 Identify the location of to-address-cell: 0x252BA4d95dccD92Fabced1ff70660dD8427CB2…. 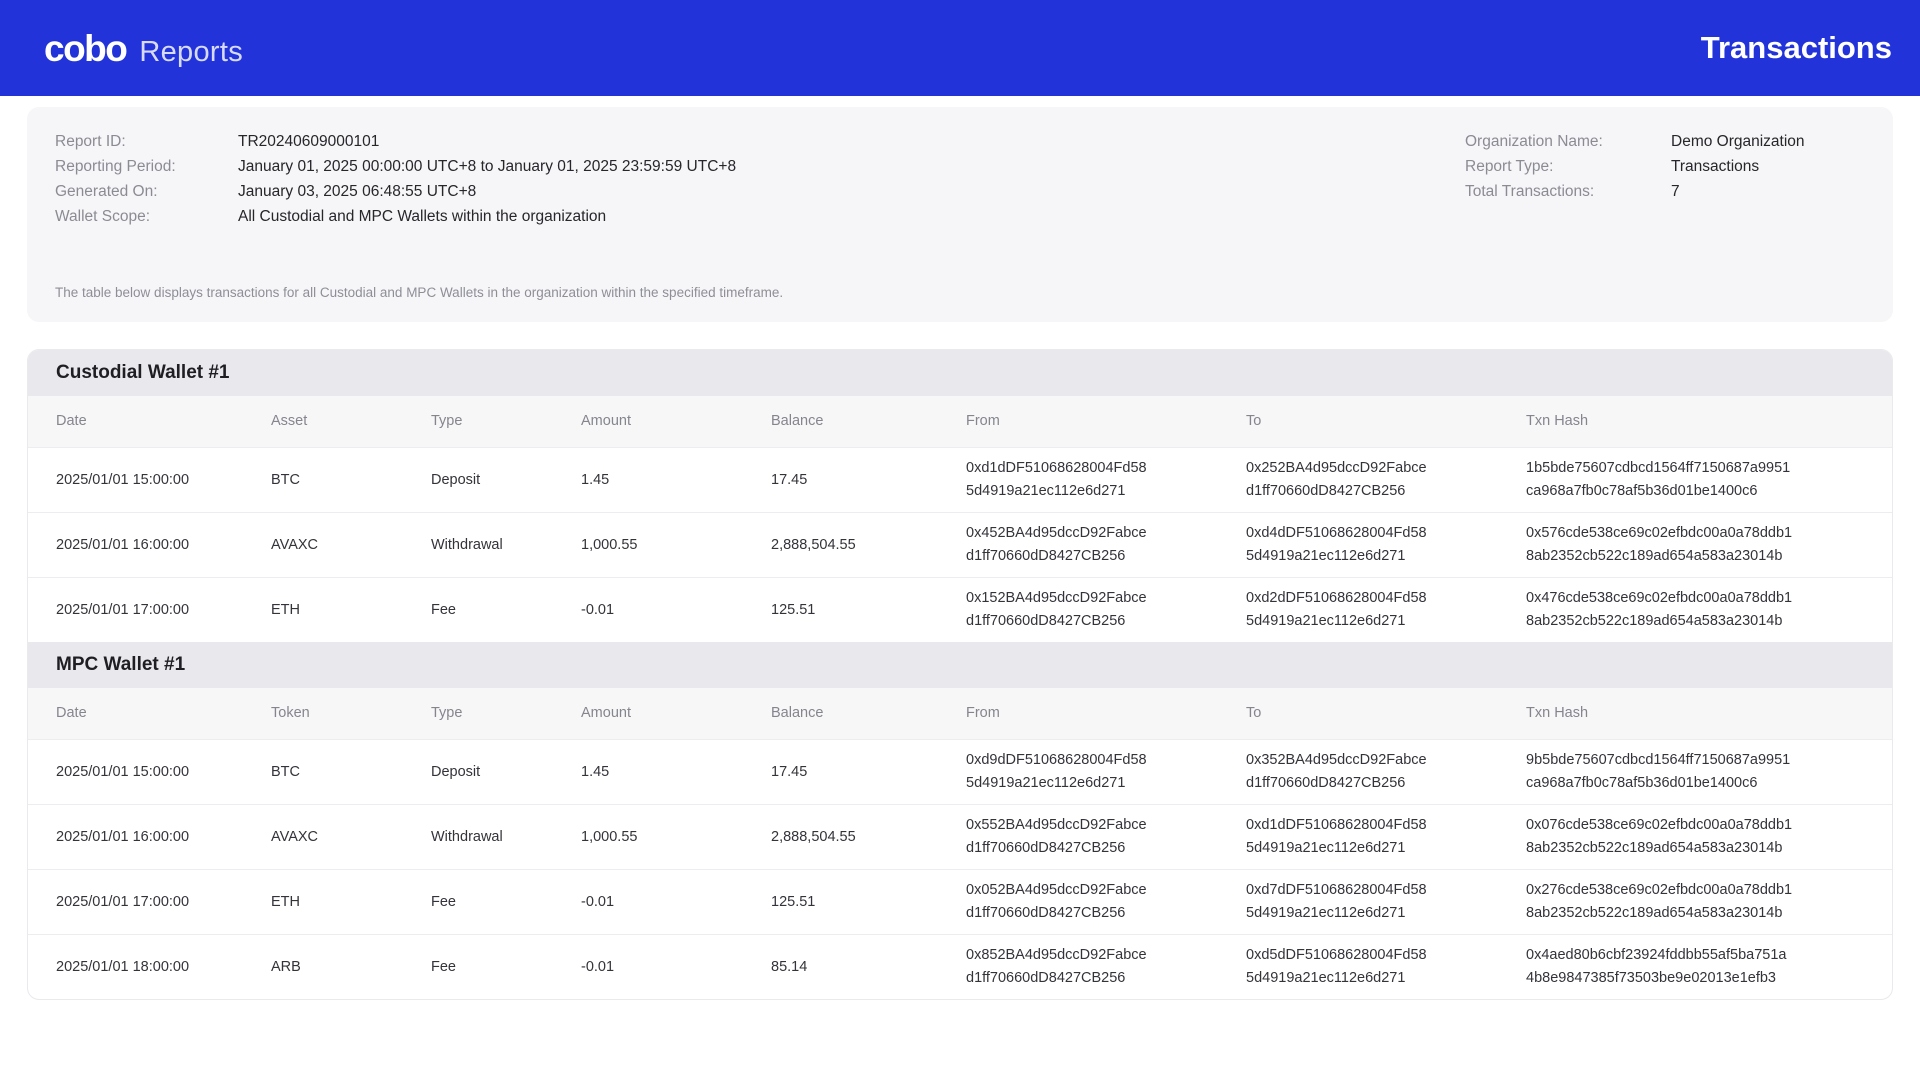
(1386, 479).